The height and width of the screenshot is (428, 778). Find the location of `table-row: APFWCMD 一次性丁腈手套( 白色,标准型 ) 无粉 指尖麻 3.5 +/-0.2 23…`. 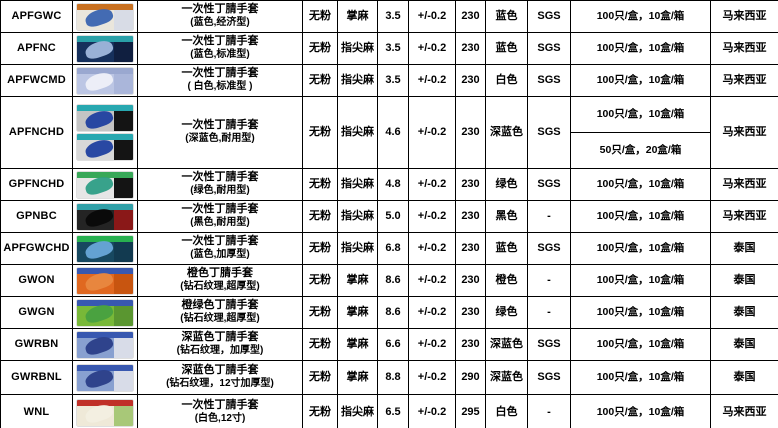

table-row: APFWCMD 一次性丁腈手套( 白色,标准型 ) 无粉 指尖麻 3.5 +/-0.2 23… is located at coordinates (389, 80).